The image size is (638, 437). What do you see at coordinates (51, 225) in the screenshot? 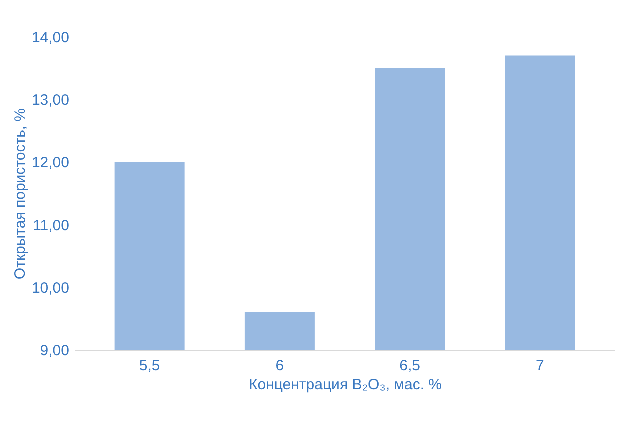
I see `y-tick-label: 11,00` at bounding box center [51, 225].